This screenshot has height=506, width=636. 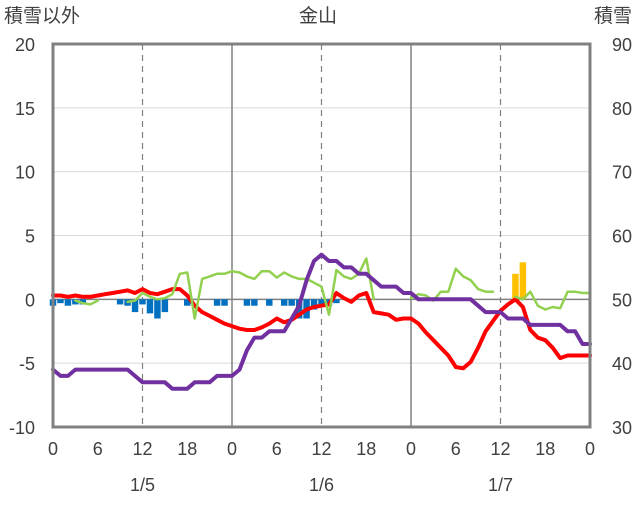 I want to click on date-label: 1/6, so click(x=321, y=485).